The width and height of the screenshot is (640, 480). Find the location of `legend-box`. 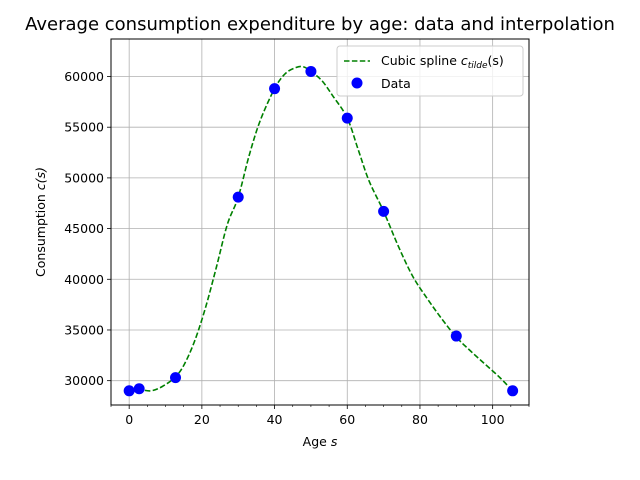

legend-box is located at coordinates (430, 71).